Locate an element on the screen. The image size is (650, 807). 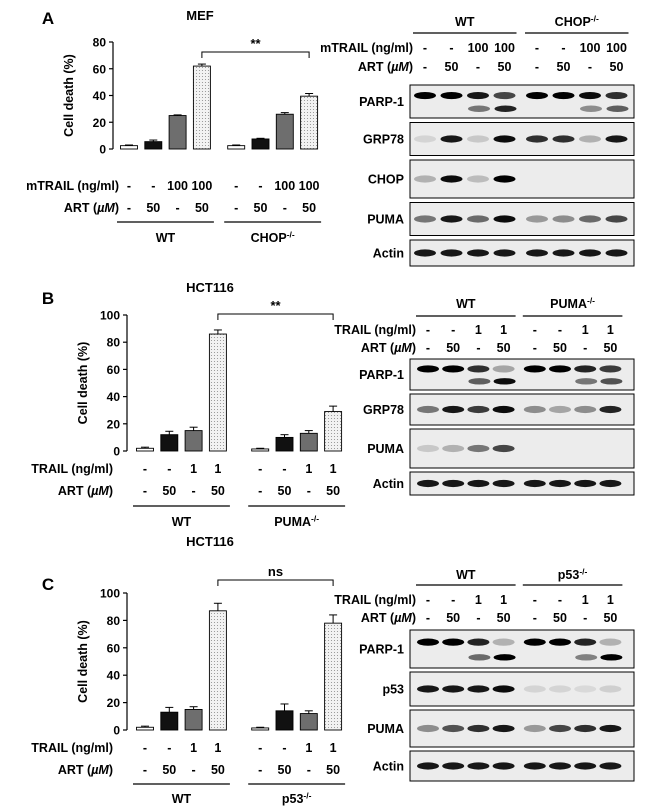
blot-row-label: p53 is located at coordinates (393, 690).